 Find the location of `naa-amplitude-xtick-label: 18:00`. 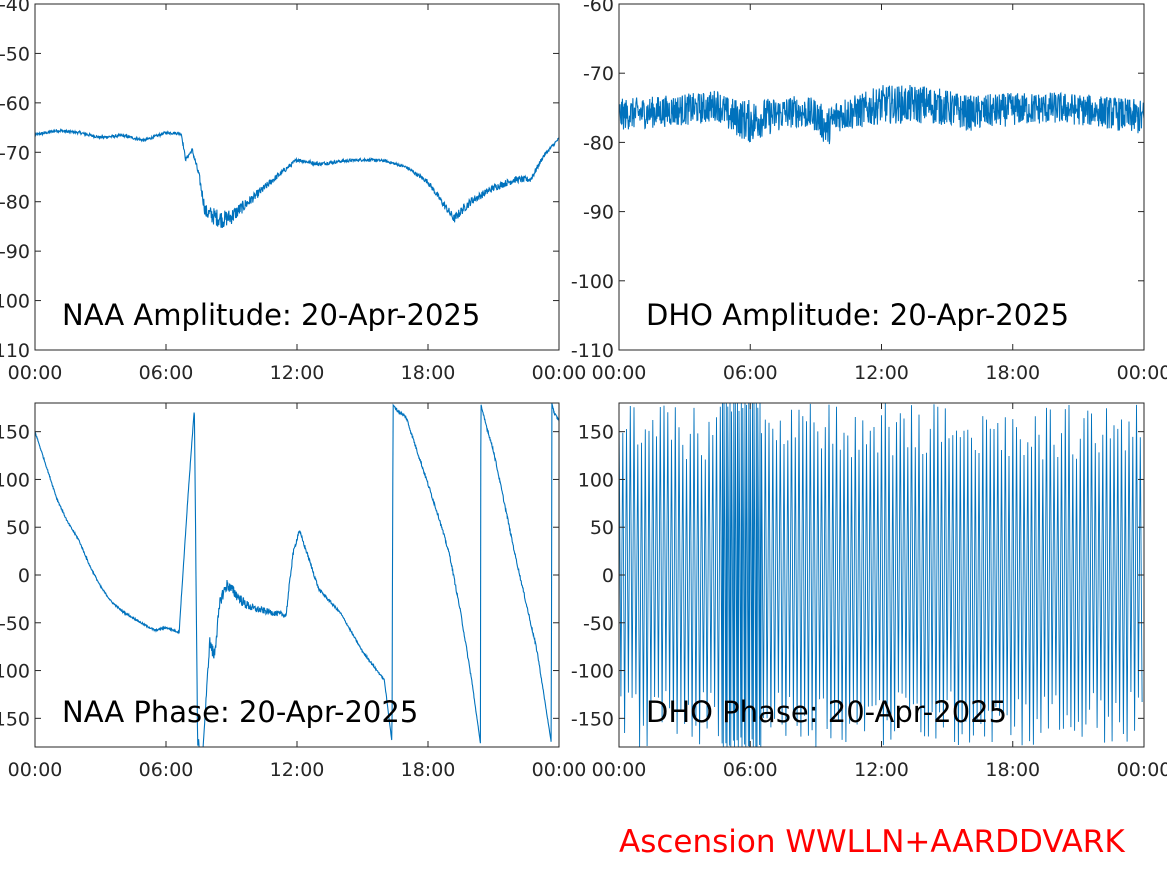

naa-amplitude-xtick-label: 18:00 is located at coordinates (428, 373).